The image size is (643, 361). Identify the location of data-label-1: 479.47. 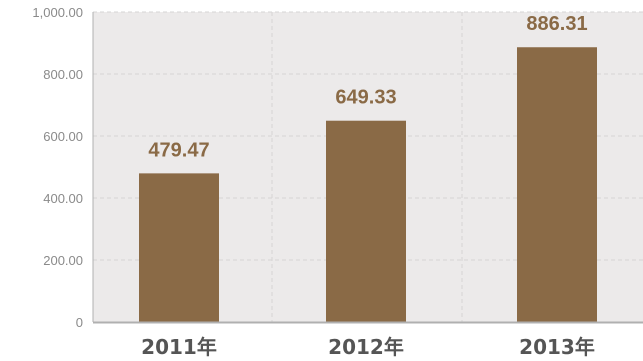
(178, 150).